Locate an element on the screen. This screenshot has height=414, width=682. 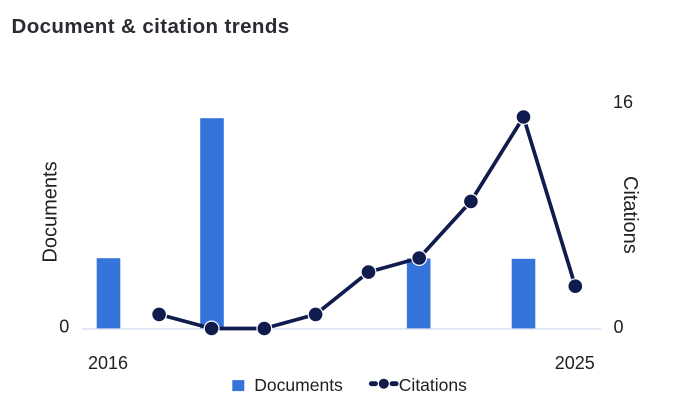
svg-text: 16 is located at coordinates (623, 102).